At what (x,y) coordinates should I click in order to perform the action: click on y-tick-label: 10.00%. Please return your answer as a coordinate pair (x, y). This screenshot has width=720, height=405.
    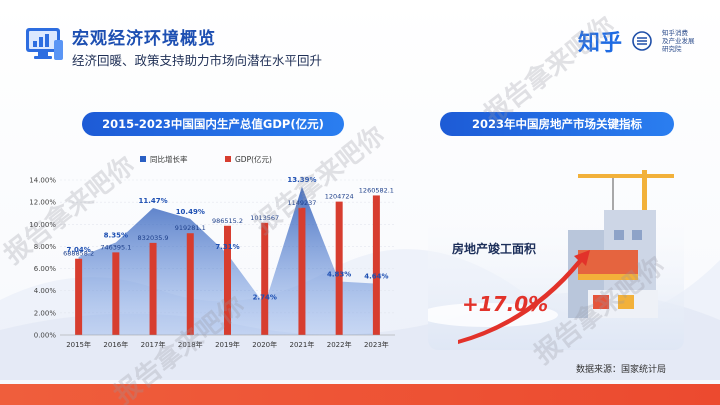
    Looking at the image, I should click on (42, 225).